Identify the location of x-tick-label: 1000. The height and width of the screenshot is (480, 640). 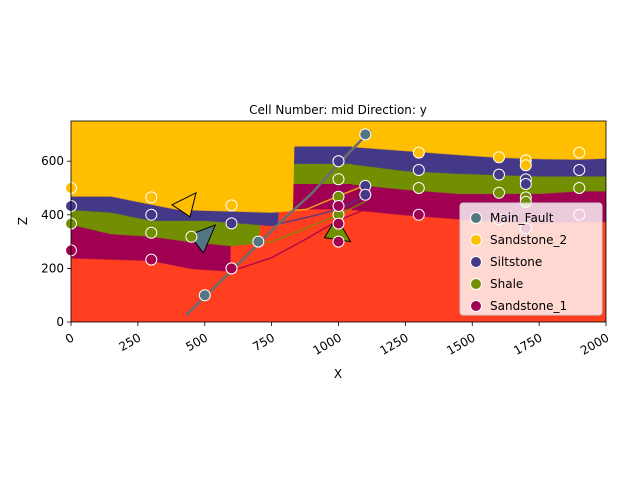
(327, 343).